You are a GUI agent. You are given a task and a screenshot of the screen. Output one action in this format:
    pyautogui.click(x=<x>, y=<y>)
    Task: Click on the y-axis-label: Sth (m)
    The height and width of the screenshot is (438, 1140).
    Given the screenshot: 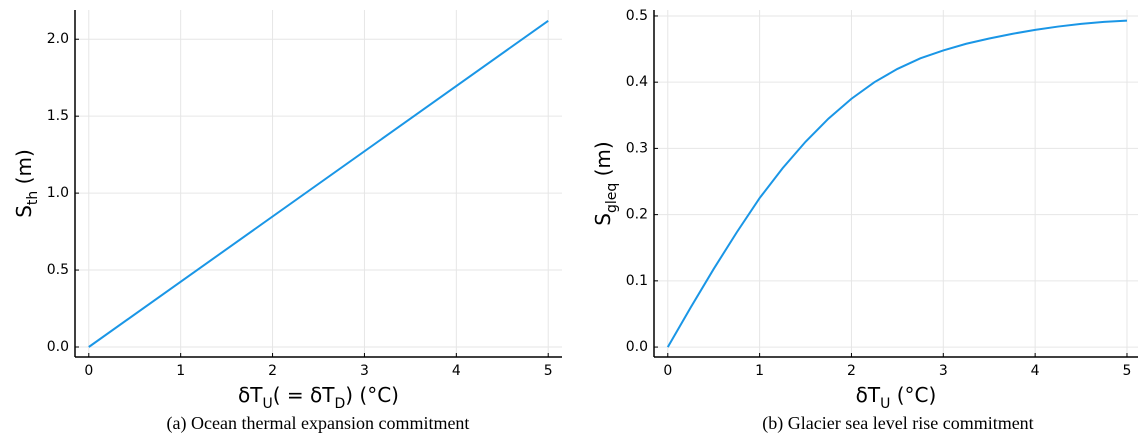 What is the action you would take?
    pyautogui.click(x=27, y=183)
    